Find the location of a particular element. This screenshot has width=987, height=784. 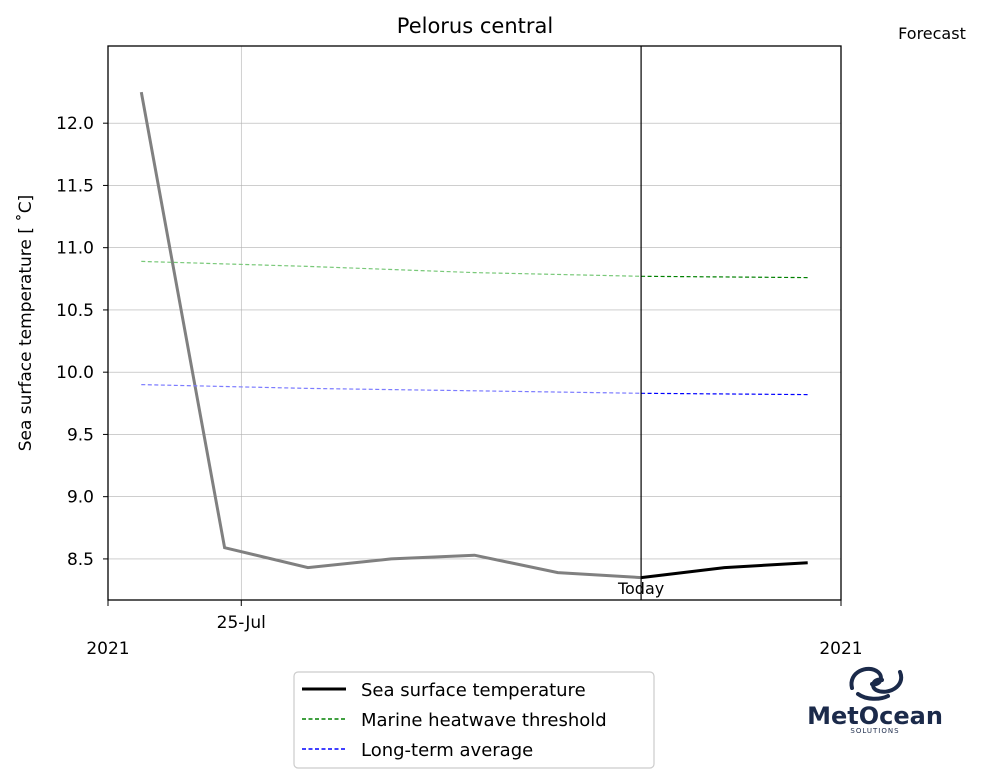

y-tick-label: 8.5 is located at coordinates (80, 560).